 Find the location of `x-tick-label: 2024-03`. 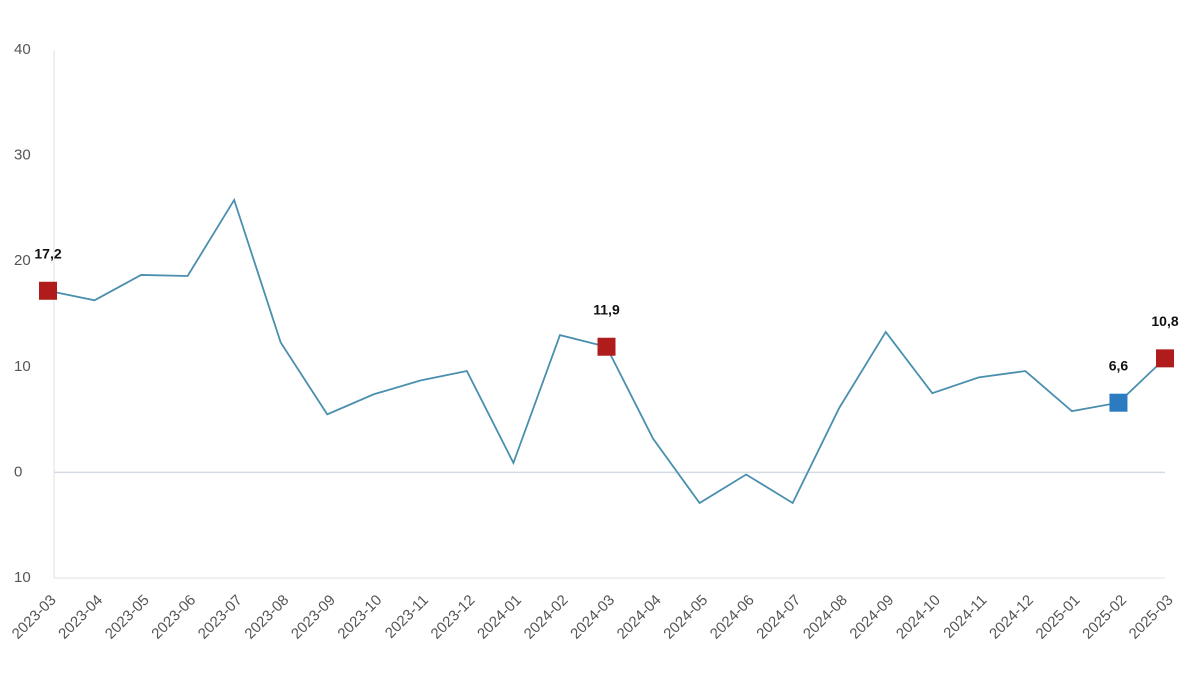

x-tick-label: 2024-03 is located at coordinates (592, 617).